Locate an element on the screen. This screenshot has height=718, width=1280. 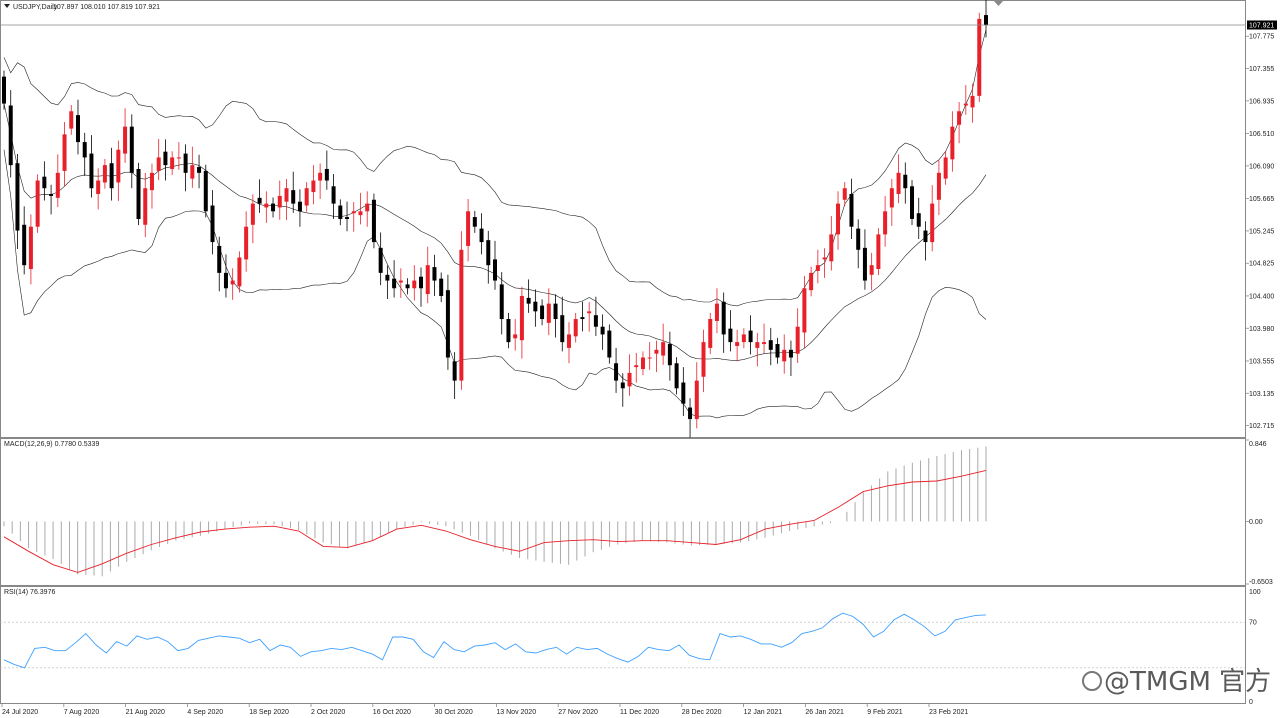
symbol-menu-icon is located at coordinates (7, 6).